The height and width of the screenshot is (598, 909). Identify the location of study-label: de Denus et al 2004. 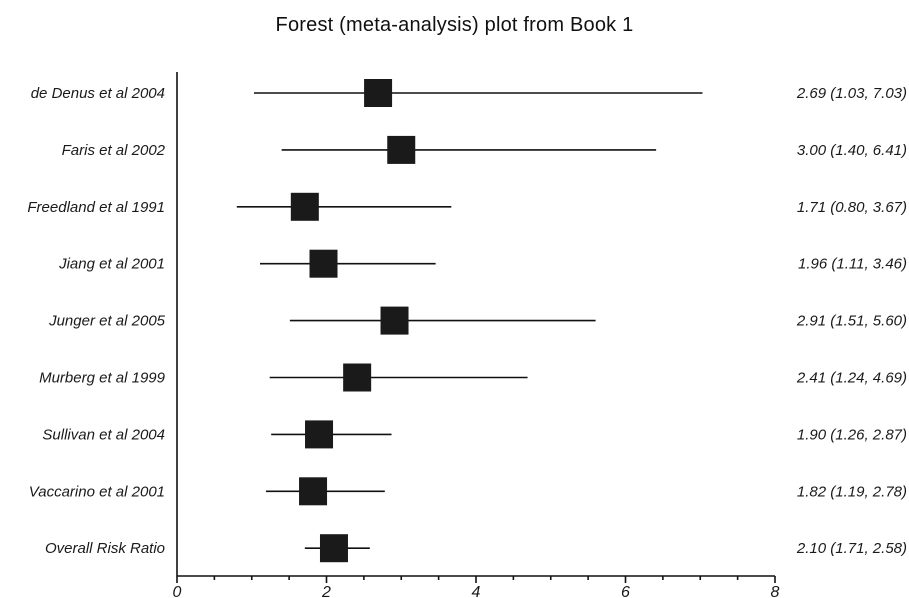
(98, 93).